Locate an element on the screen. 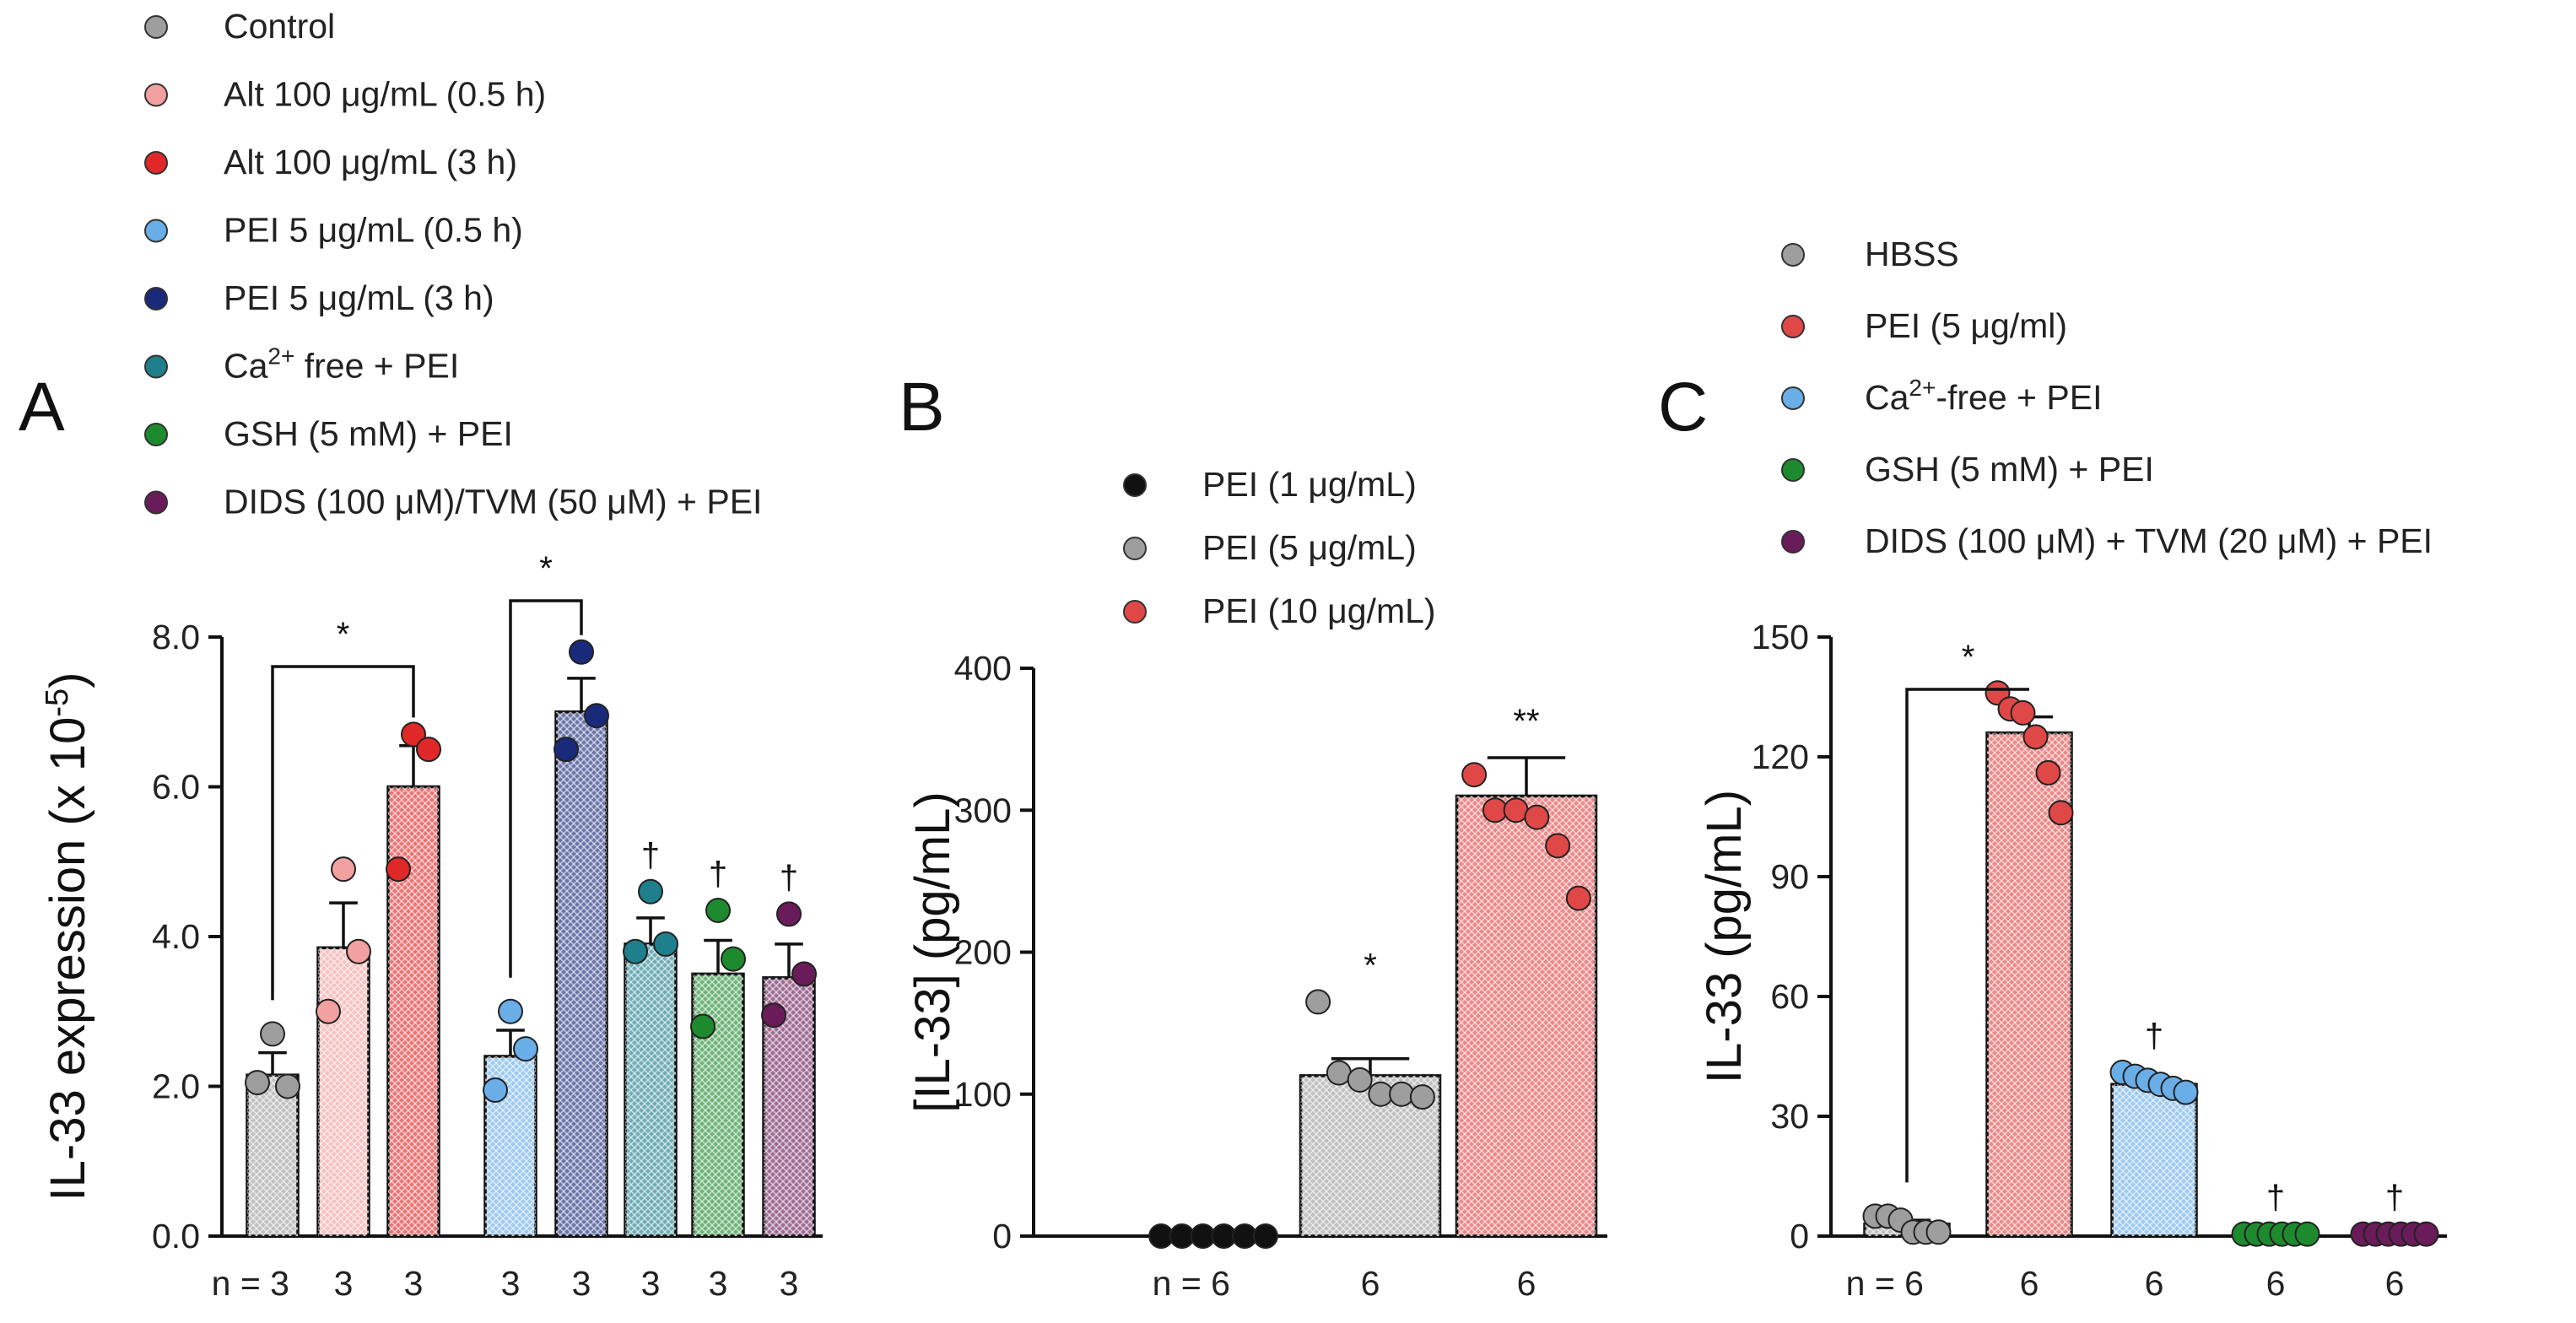 The width and height of the screenshot is (2576, 1323). y-tick-label: 150 is located at coordinates (1780, 637).